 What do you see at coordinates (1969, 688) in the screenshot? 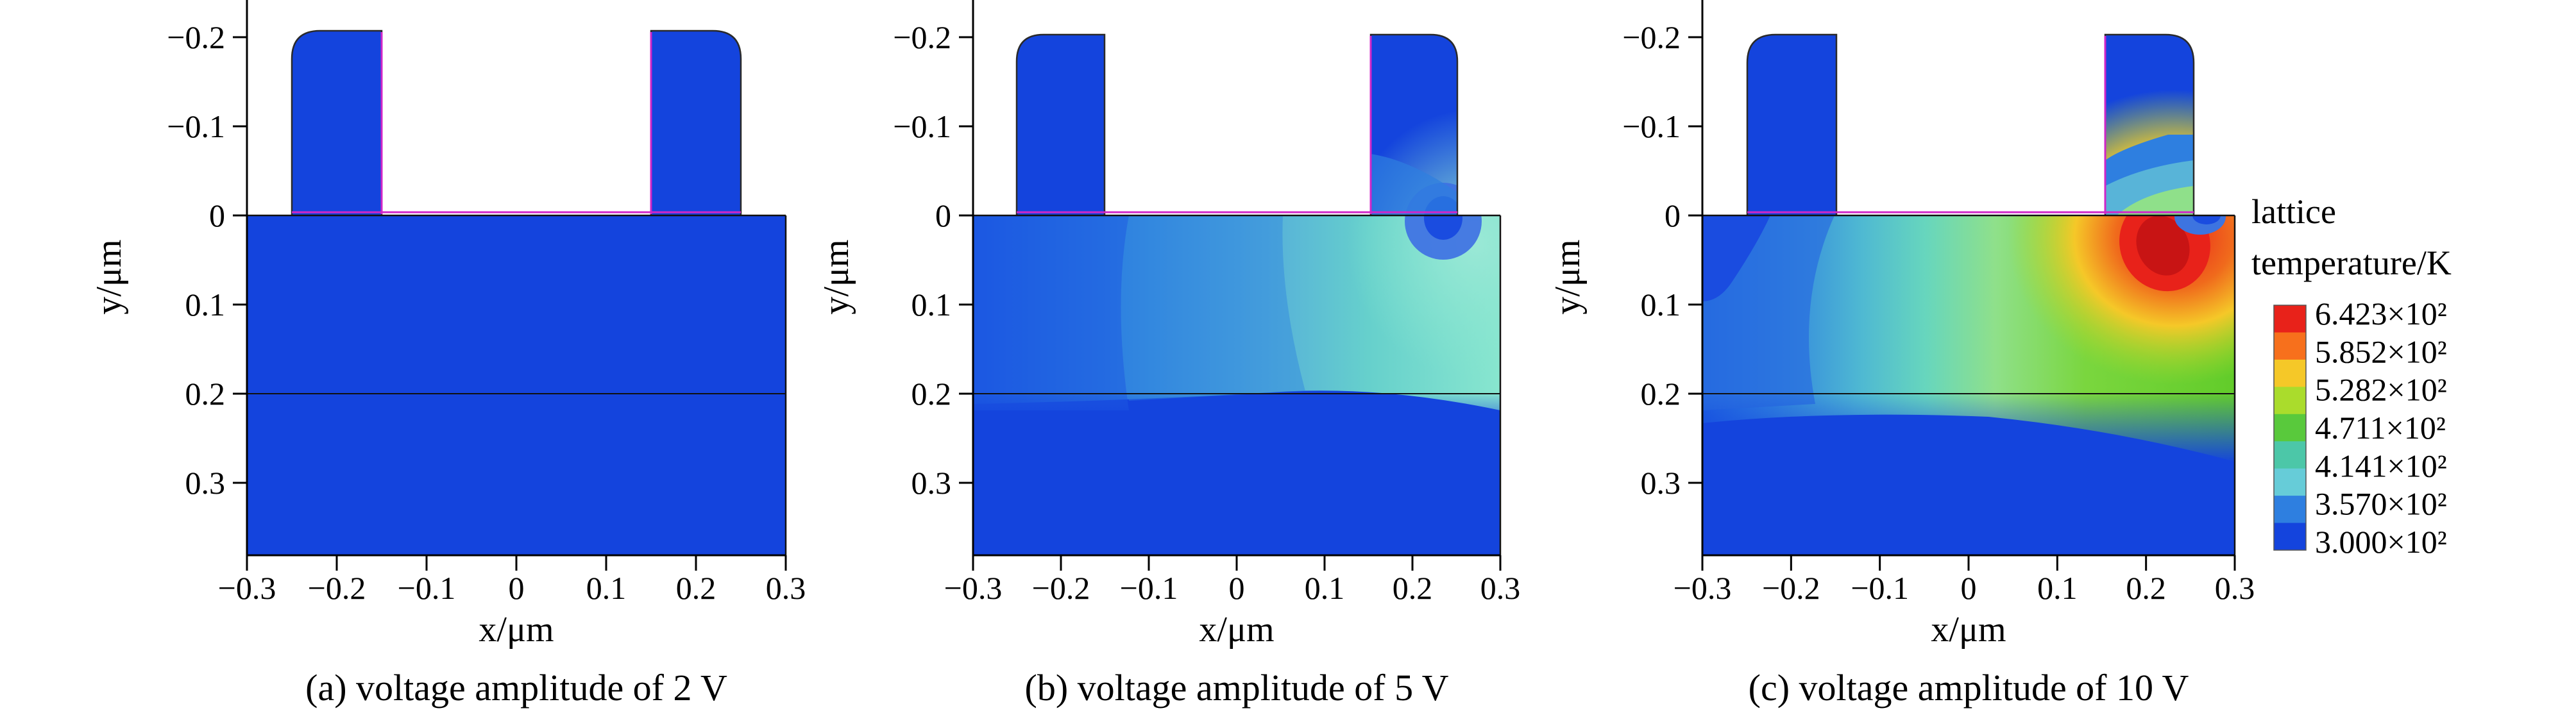
I see `panel-caption: (c) voltage amplitude of 10 V` at bounding box center [1969, 688].